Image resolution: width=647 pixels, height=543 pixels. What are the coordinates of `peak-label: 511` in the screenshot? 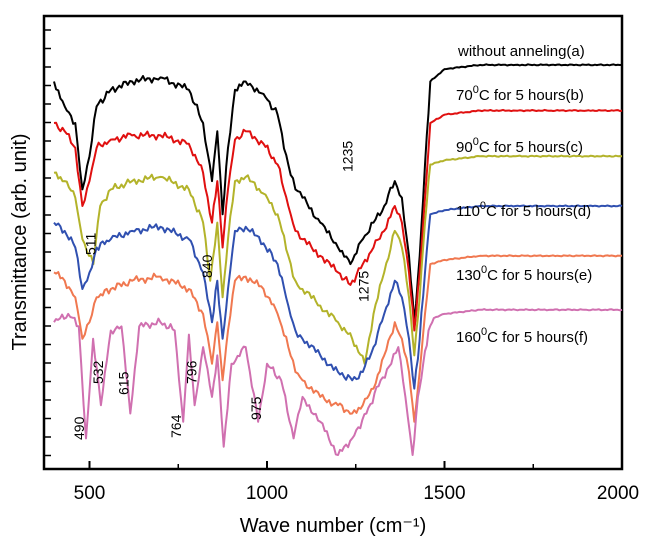 It's located at (90, 243).